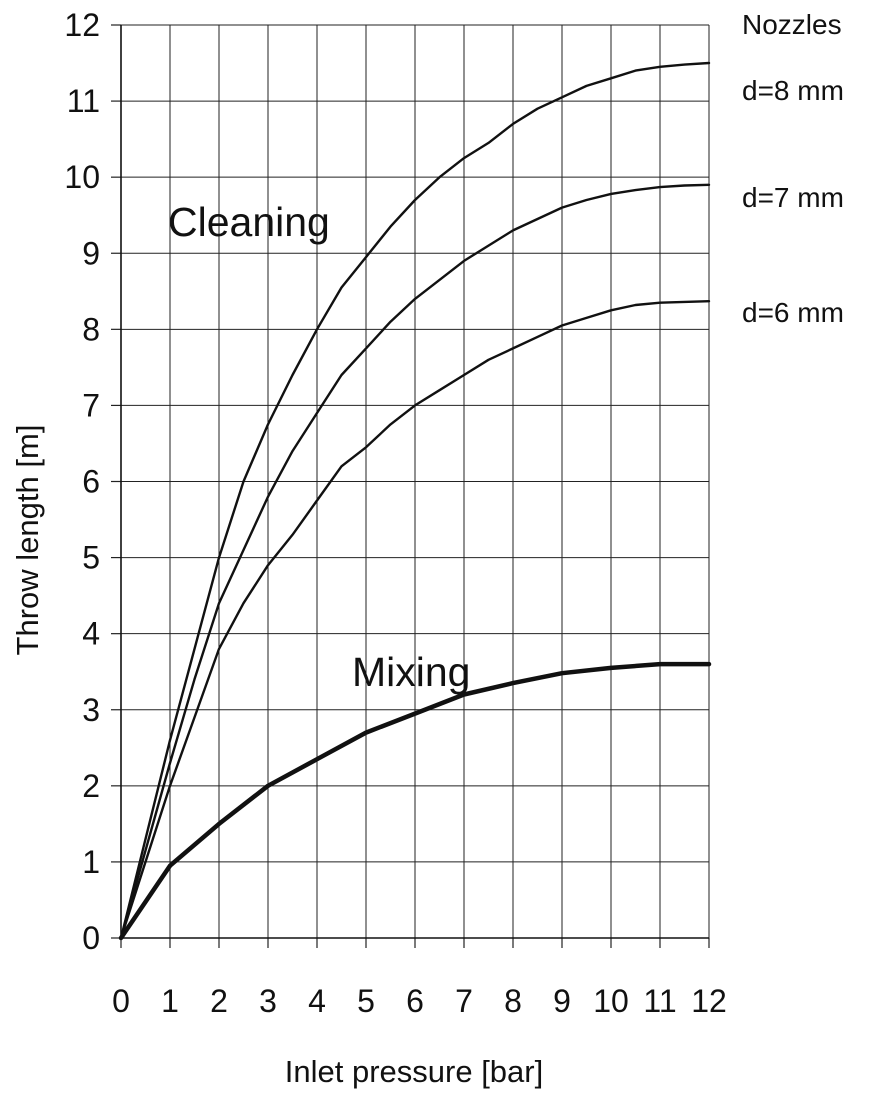 The height and width of the screenshot is (1095, 878). I want to click on y-axis-label: Throw length [m], so click(27, 540).